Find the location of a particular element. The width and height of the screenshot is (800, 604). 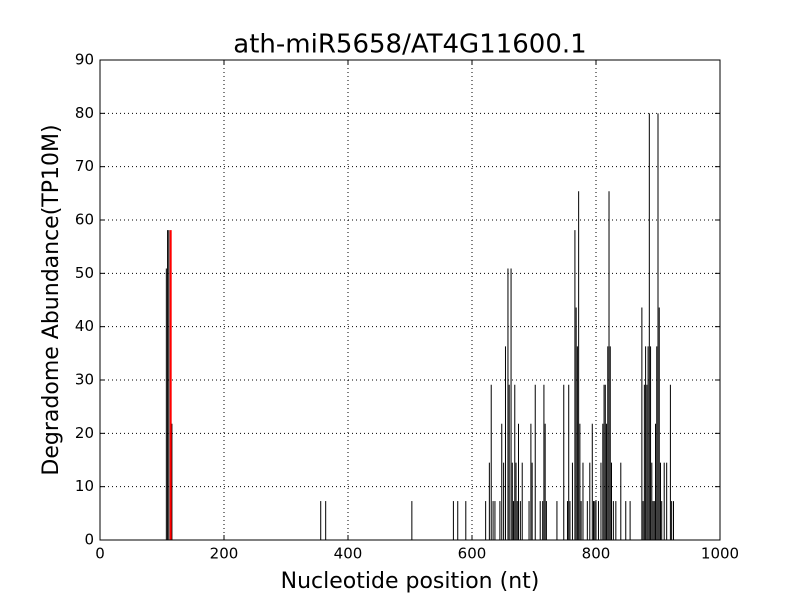

x-tick-label: 1000 is located at coordinates (720, 554).